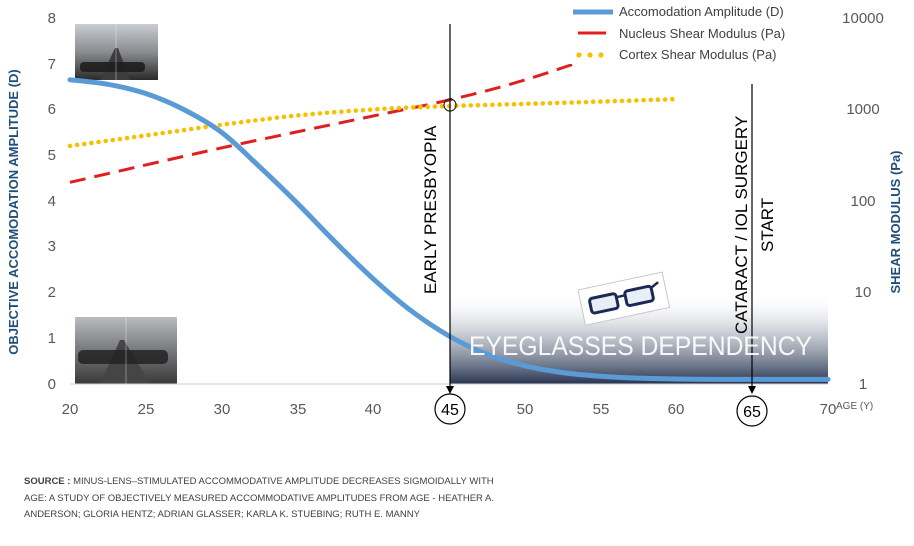  Describe the element at coordinates (702, 33) in the screenshot. I see `legend-label: Nucleus Shear Modulus (Pa)` at that location.